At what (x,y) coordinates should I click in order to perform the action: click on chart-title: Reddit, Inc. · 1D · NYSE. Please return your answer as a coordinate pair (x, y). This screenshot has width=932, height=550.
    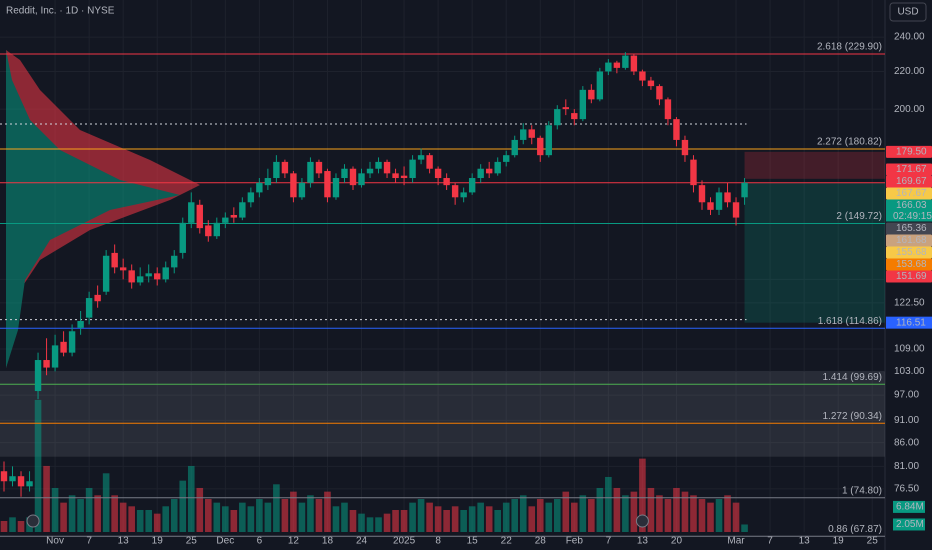
    Looking at the image, I should click on (60, 11).